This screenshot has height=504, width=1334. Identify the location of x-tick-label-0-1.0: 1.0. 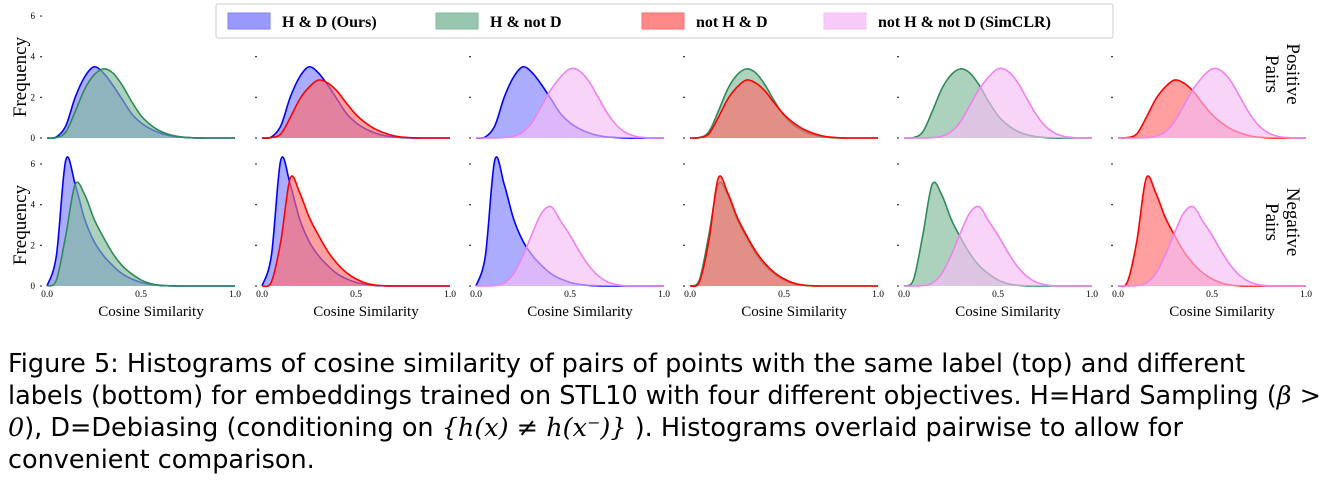
(235, 295).